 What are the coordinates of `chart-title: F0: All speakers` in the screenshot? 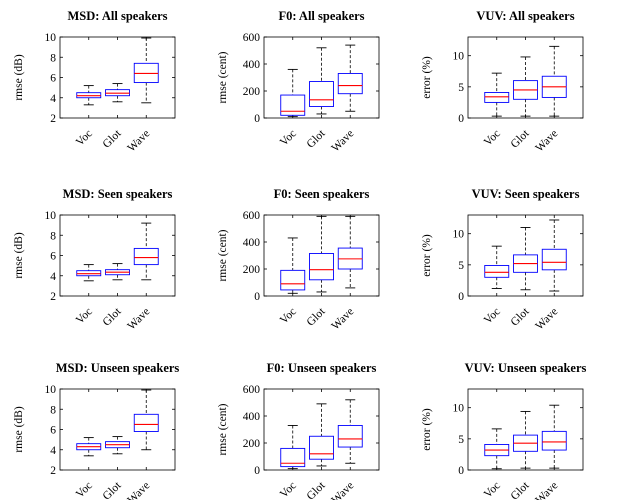 It's located at (321, 16).